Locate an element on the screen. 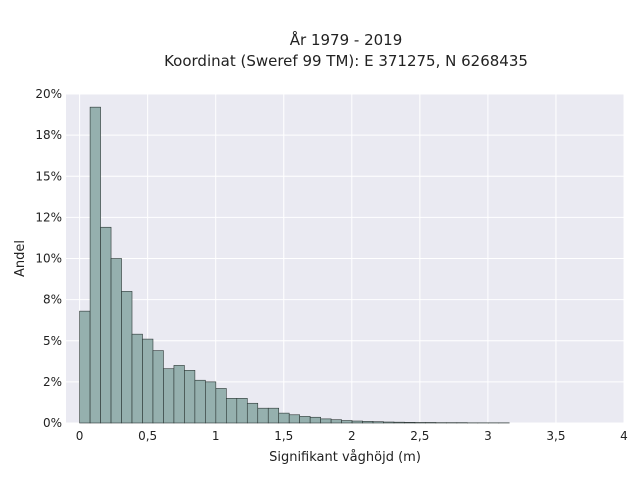  x-tick-label: 2 is located at coordinates (352, 436).